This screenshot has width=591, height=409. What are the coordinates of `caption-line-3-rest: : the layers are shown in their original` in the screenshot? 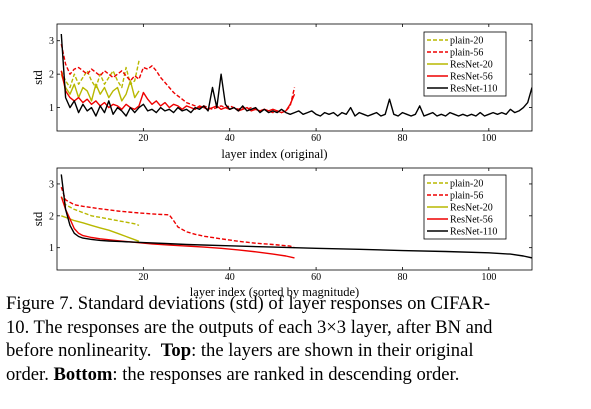 It's located at (332, 351).